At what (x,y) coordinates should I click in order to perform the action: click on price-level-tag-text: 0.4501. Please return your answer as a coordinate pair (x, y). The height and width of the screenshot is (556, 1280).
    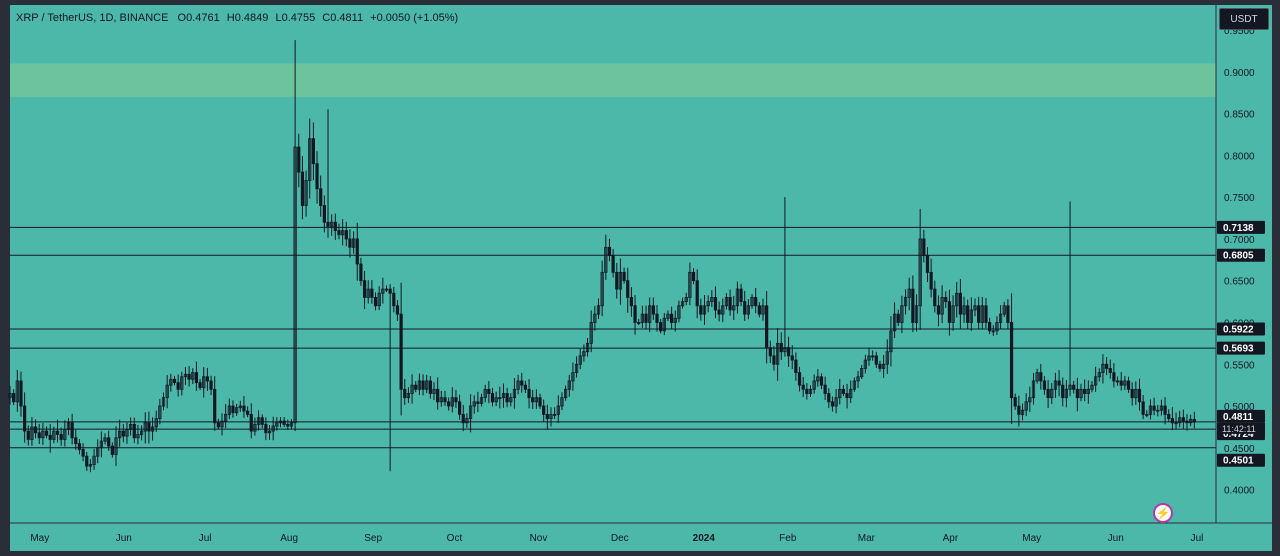
    Looking at the image, I should click on (1238, 461).